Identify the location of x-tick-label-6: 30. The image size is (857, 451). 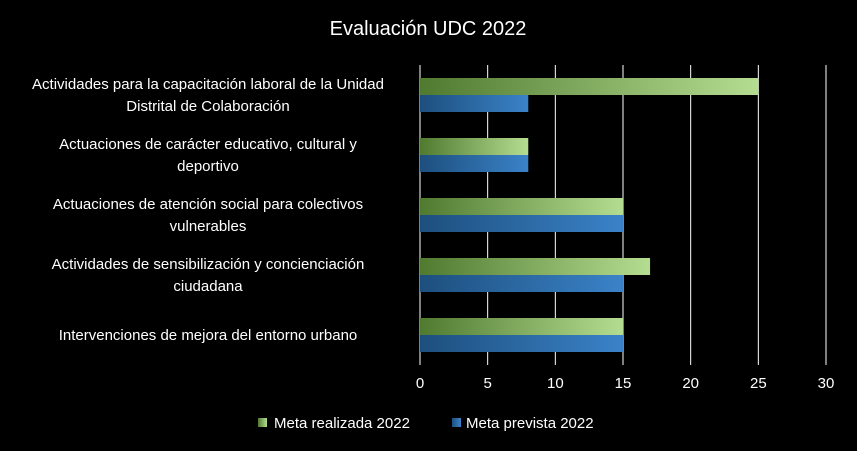
(826, 383).